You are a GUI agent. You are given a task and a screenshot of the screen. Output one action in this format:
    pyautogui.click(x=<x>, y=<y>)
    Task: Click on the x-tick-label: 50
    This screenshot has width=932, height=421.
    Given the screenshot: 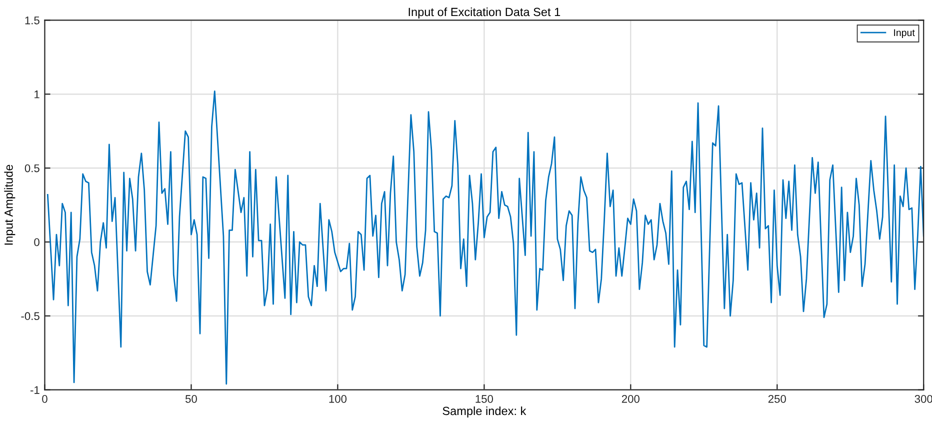 What is the action you would take?
    pyautogui.click(x=191, y=399)
    